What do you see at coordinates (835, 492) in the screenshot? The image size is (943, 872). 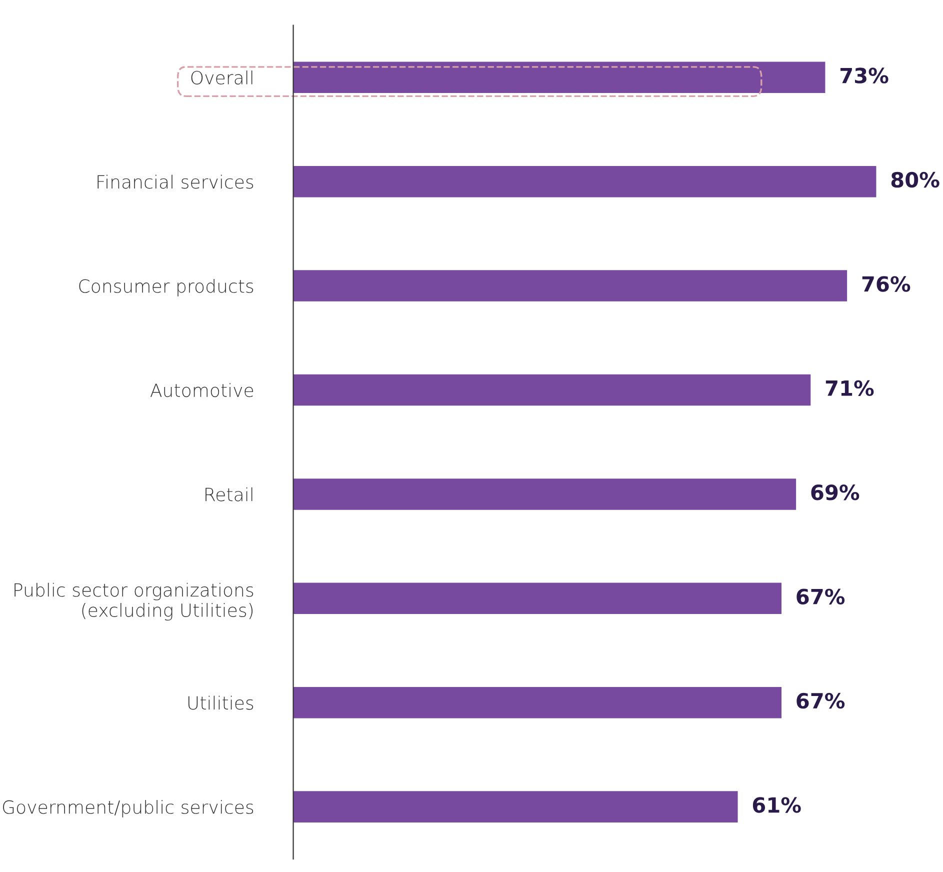 I see `data-label: 69%` at bounding box center [835, 492].